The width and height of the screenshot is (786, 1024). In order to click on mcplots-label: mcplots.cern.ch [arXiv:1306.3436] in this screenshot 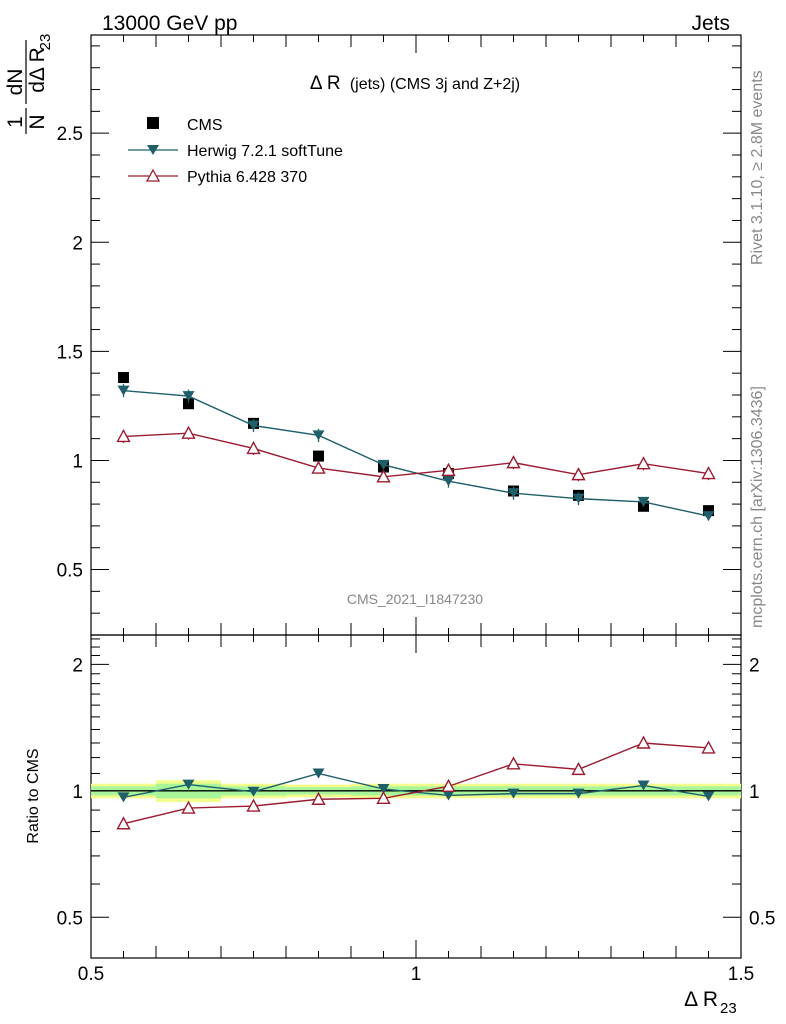, I will do `click(757, 507)`.